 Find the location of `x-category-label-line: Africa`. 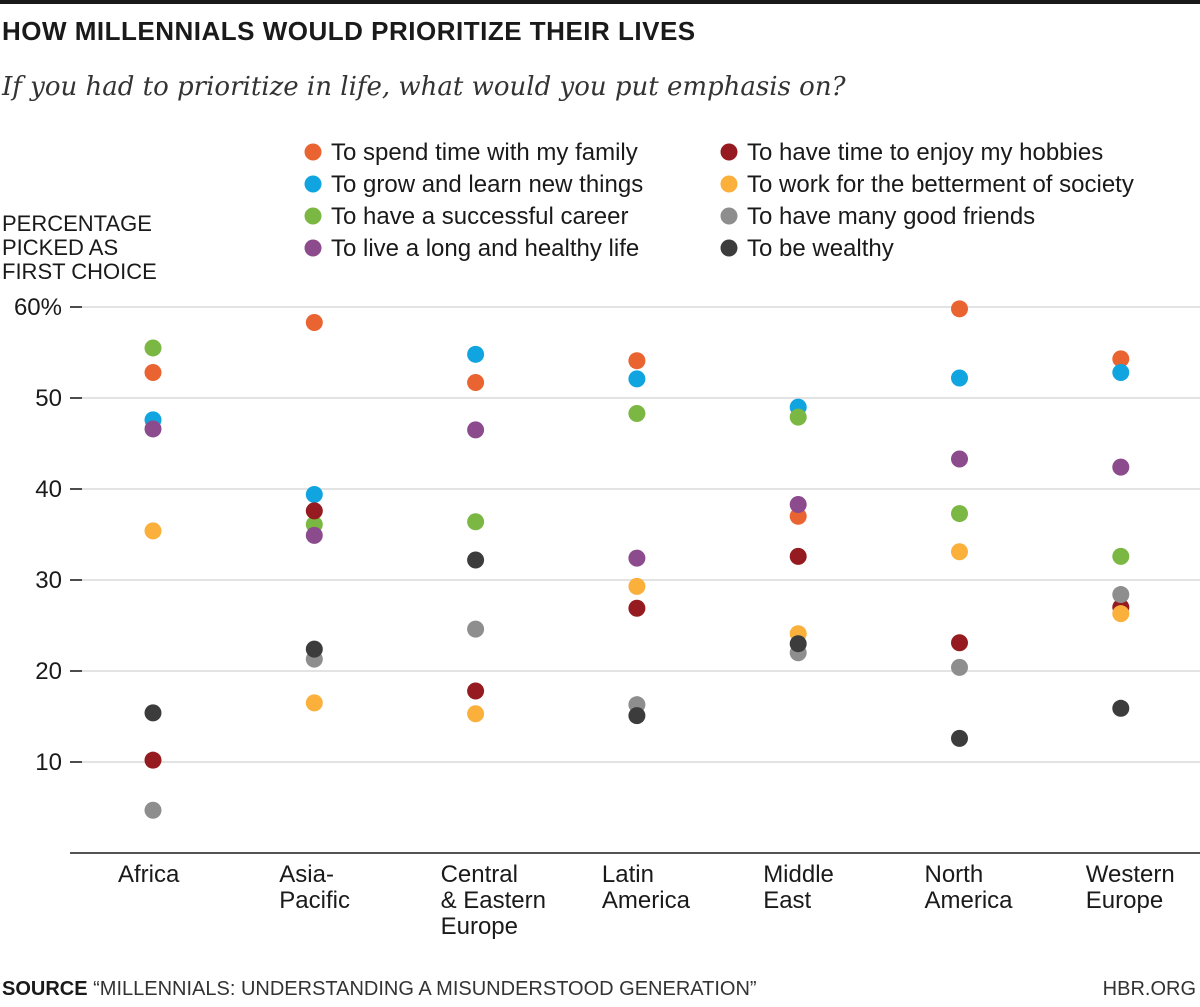

x-category-label-line: Africa is located at coordinates (149, 874).